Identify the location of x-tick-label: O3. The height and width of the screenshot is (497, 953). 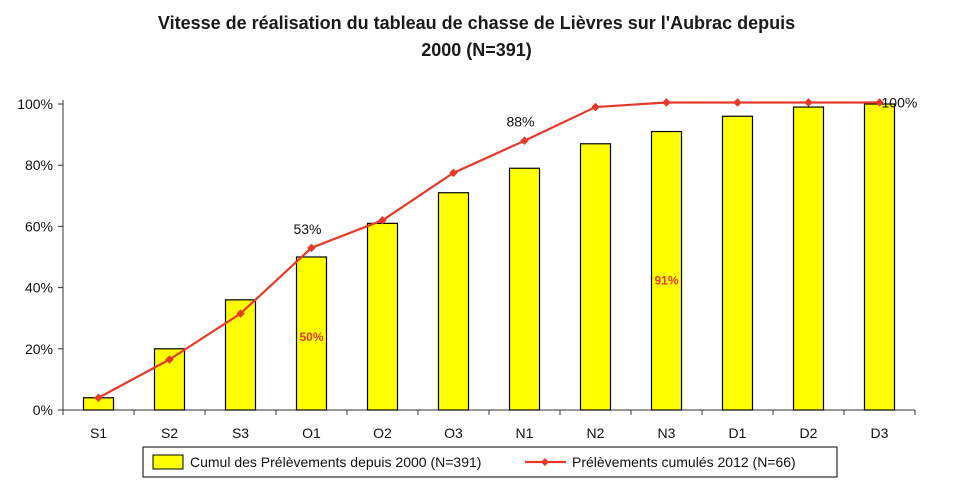
(453, 433).